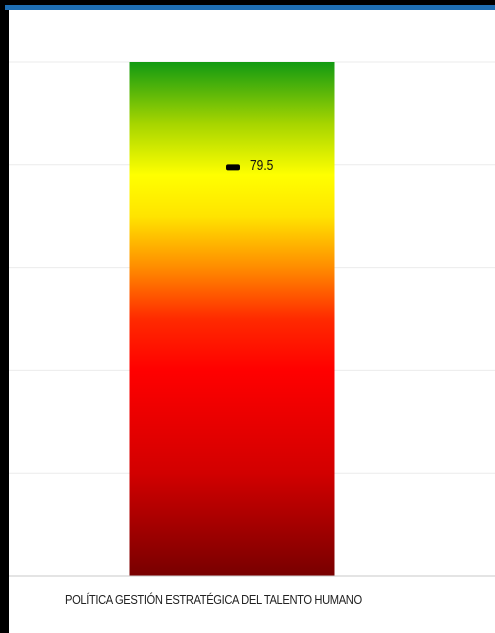 This screenshot has height=633, width=495. I want to click on panel-top-accent-bar, so click(250, 7).